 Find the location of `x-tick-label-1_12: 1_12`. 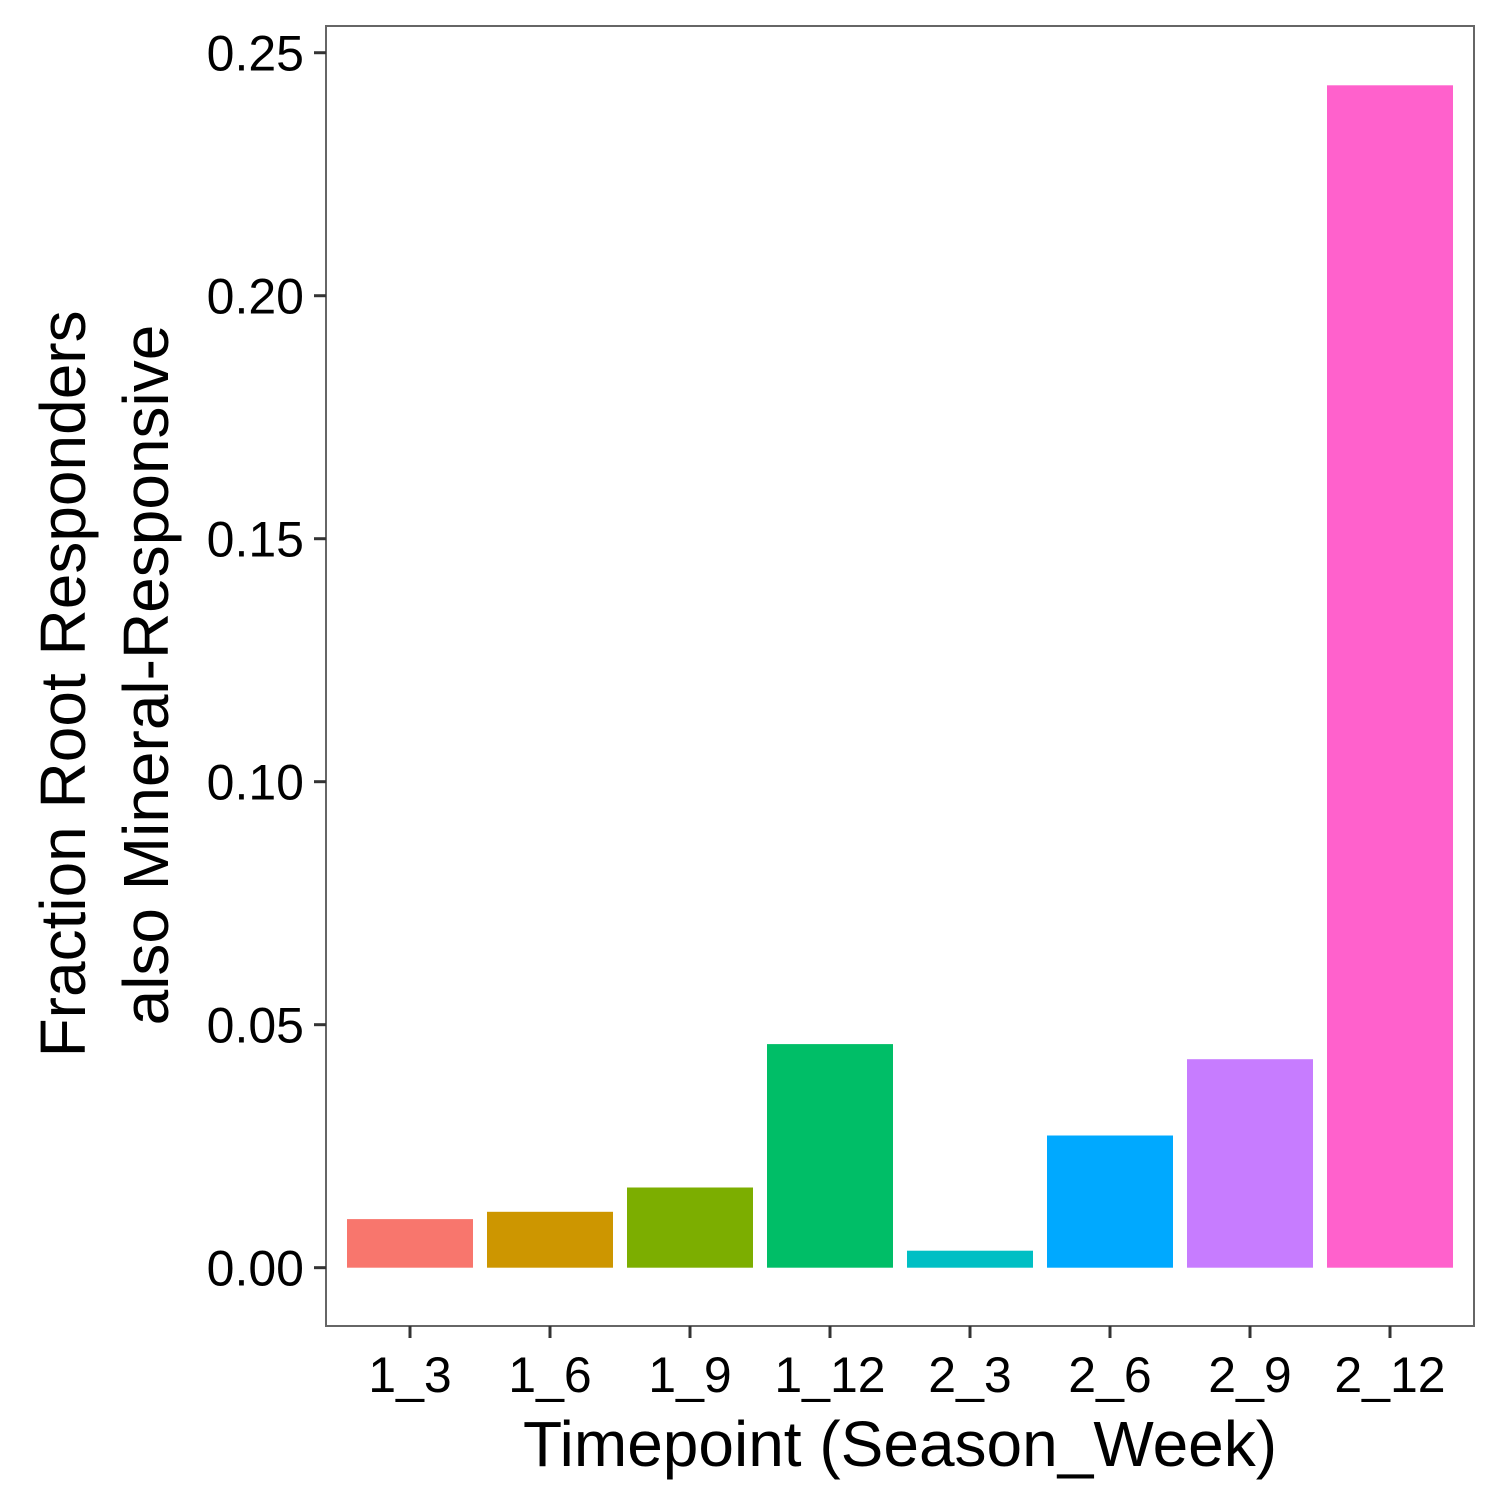

x-tick-label-1_12: 1_12 is located at coordinates (829, 1375).